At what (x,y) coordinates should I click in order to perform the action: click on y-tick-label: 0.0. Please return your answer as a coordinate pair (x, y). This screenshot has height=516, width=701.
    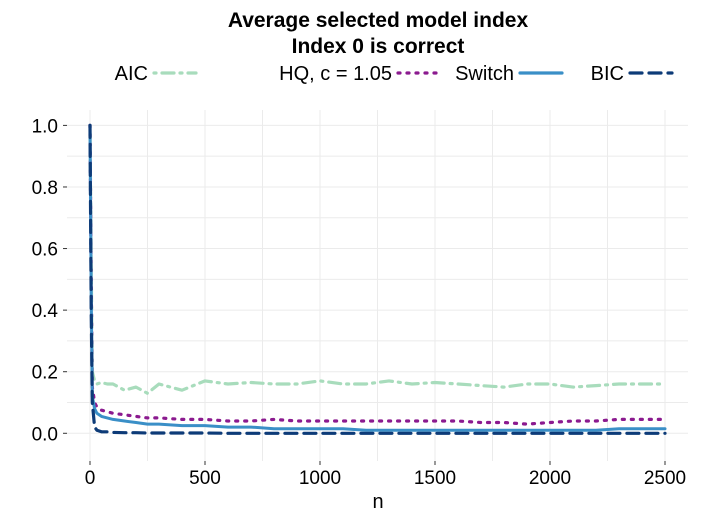
    Looking at the image, I should click on (45, 434).